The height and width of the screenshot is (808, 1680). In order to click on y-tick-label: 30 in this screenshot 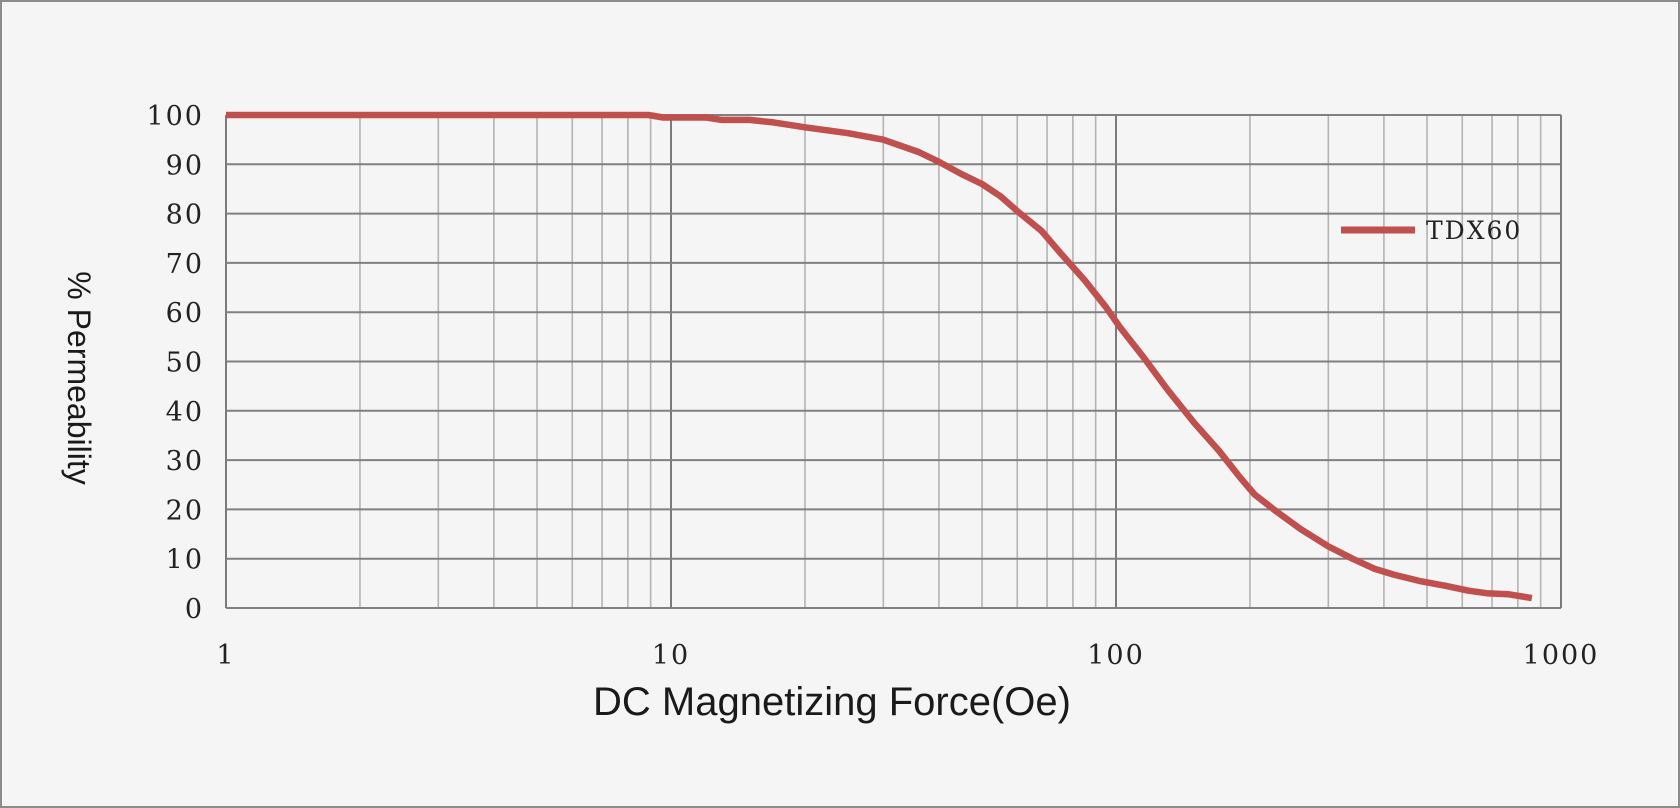, I will do `click(185, 461)`.